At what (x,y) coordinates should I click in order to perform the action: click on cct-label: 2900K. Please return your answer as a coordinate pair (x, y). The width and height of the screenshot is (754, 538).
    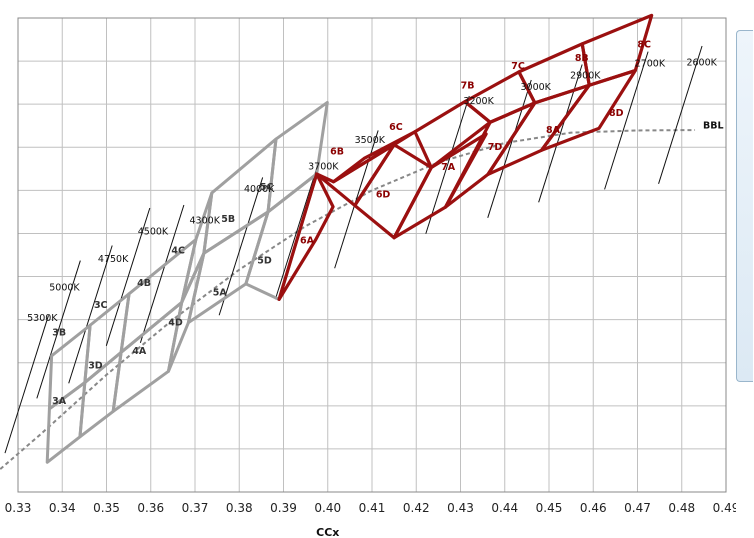
    Looking at the image, I should click on (585, 75).